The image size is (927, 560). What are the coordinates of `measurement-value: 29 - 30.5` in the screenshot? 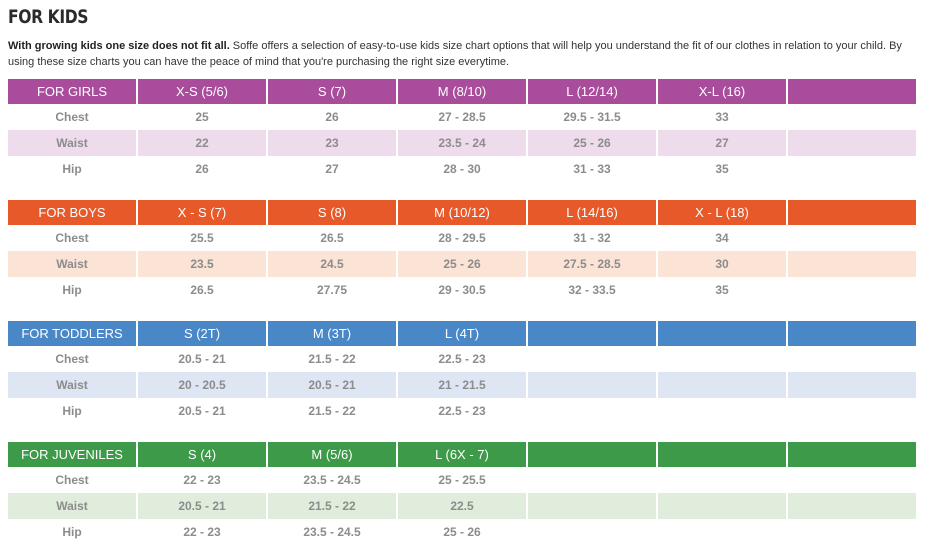 It's located at (462, 290).